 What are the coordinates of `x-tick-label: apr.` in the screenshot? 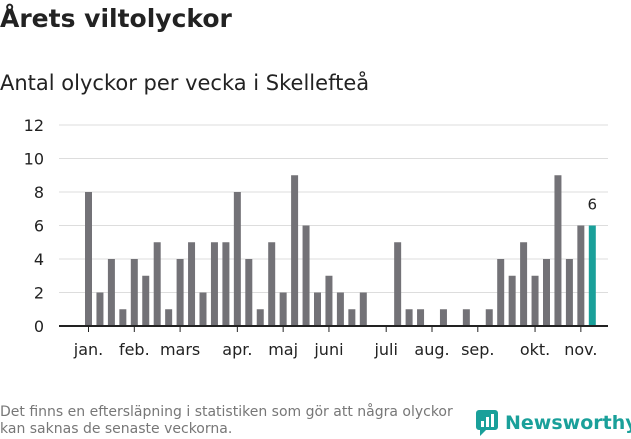 It's located at (237, 349).